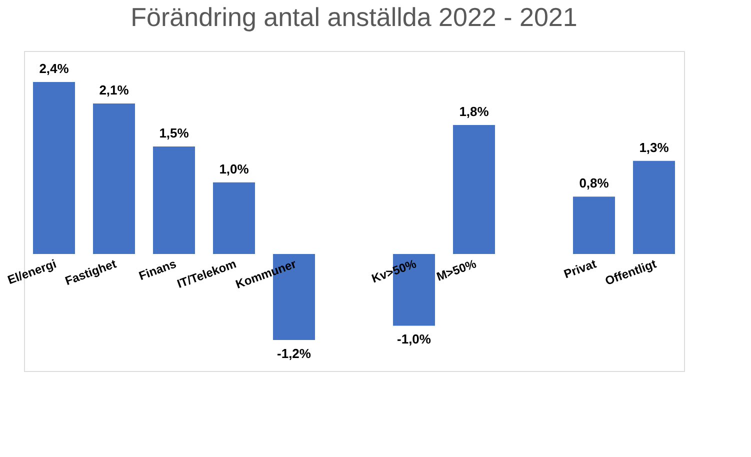 The width and height of the screenshot is (751, 457). Describe the element at coordinates (654, 147) in the screenshot. I see `data-label: 1,3%` at that location.